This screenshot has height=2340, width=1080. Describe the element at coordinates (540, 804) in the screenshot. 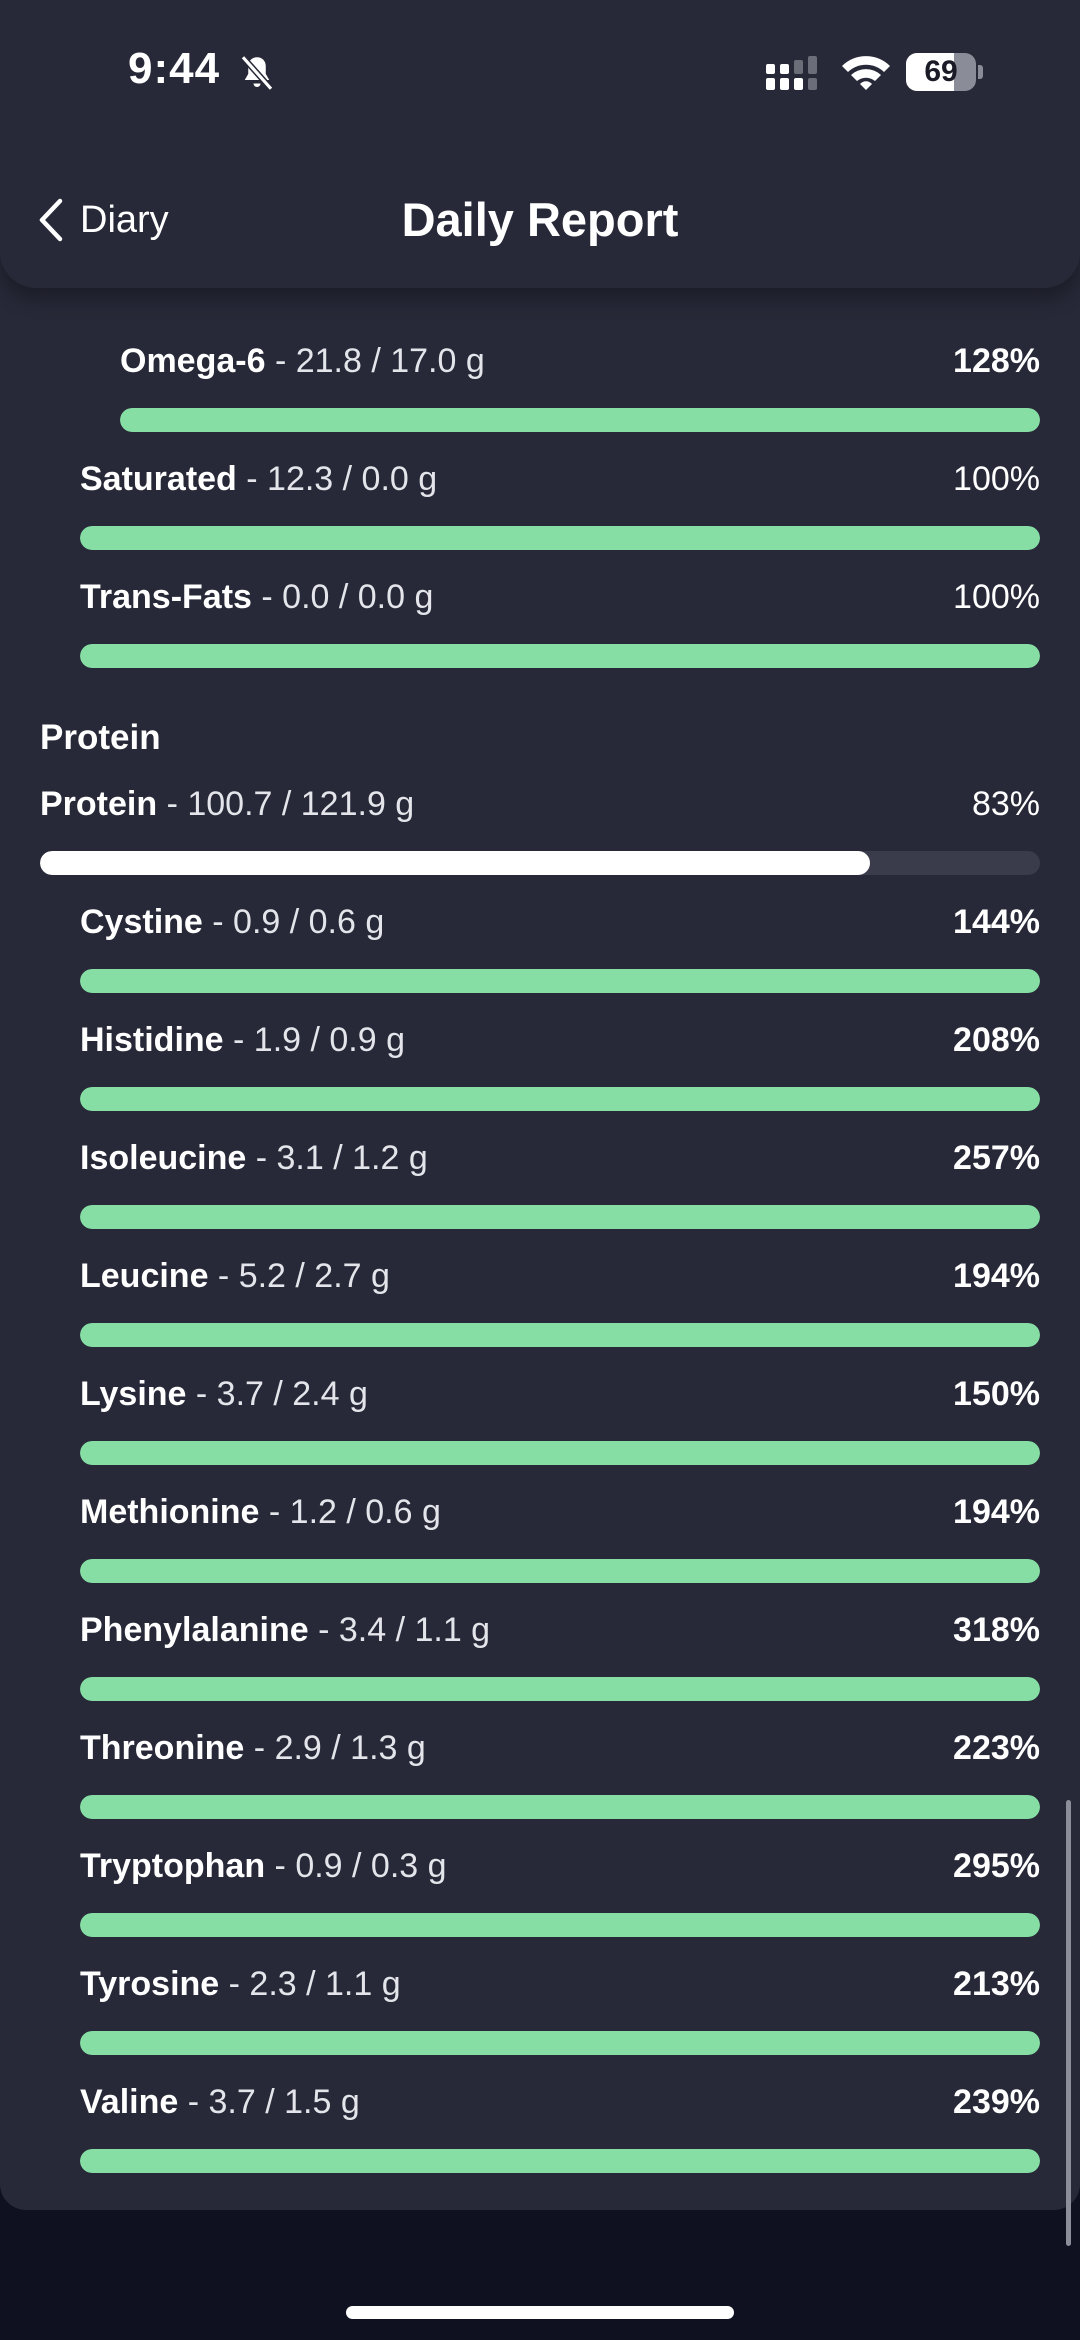

I see `nutrient-row-header: Protein - 100.7 / 121.9 g 83%` at that location.